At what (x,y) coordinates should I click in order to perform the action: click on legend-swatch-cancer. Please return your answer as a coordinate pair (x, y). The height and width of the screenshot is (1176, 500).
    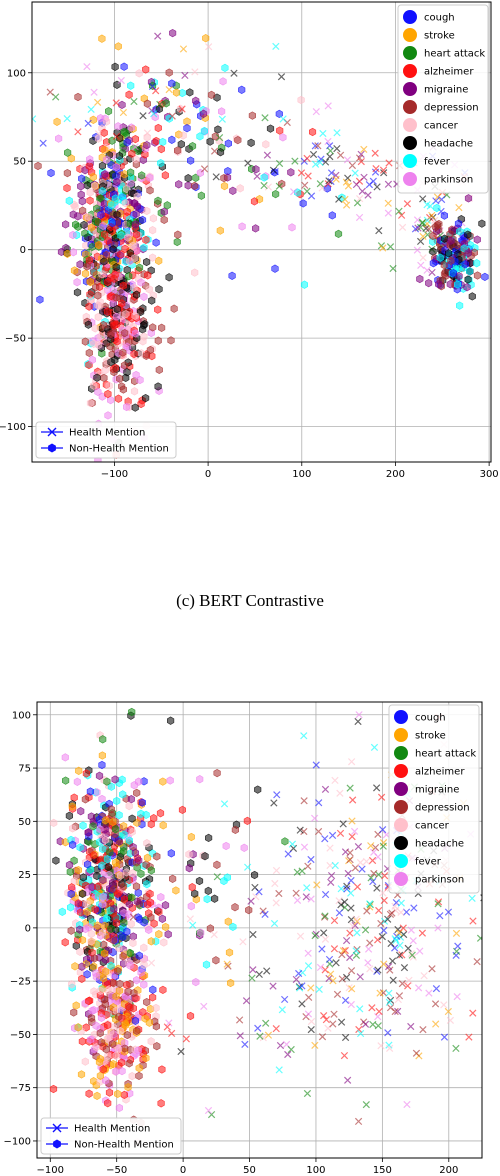
    Looking at the image, I should click on (410, 125).